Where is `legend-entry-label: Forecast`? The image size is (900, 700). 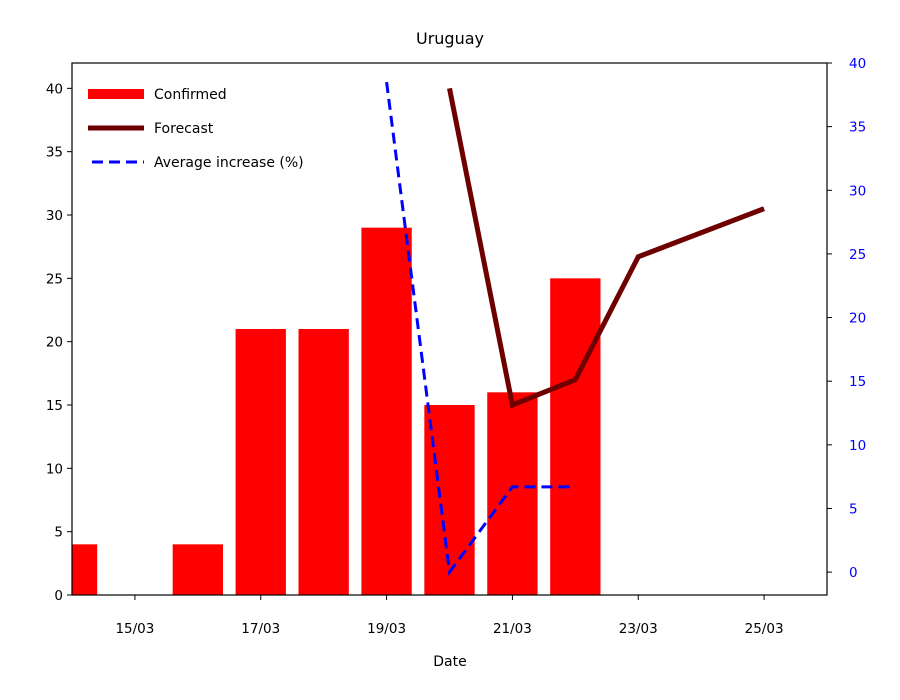
legend-entry-label: Forecast is located at coordinates (184, 129).